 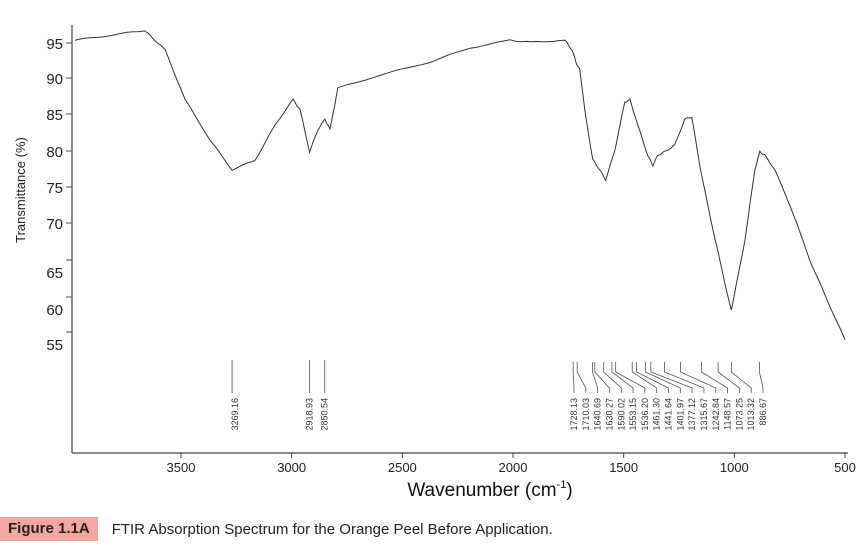 What do you see at coordinates (763, 412) in the screenshot?
I see `peak-label: 886.67` at bounding box center [763, 412].